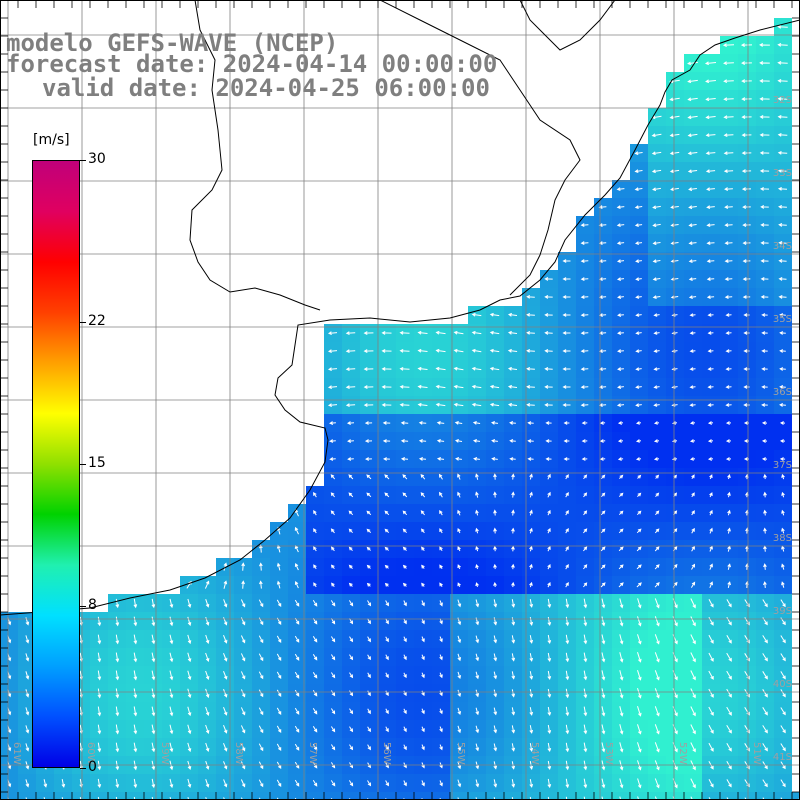  I want to click on longitude-label: 59W, so click(164, 753).